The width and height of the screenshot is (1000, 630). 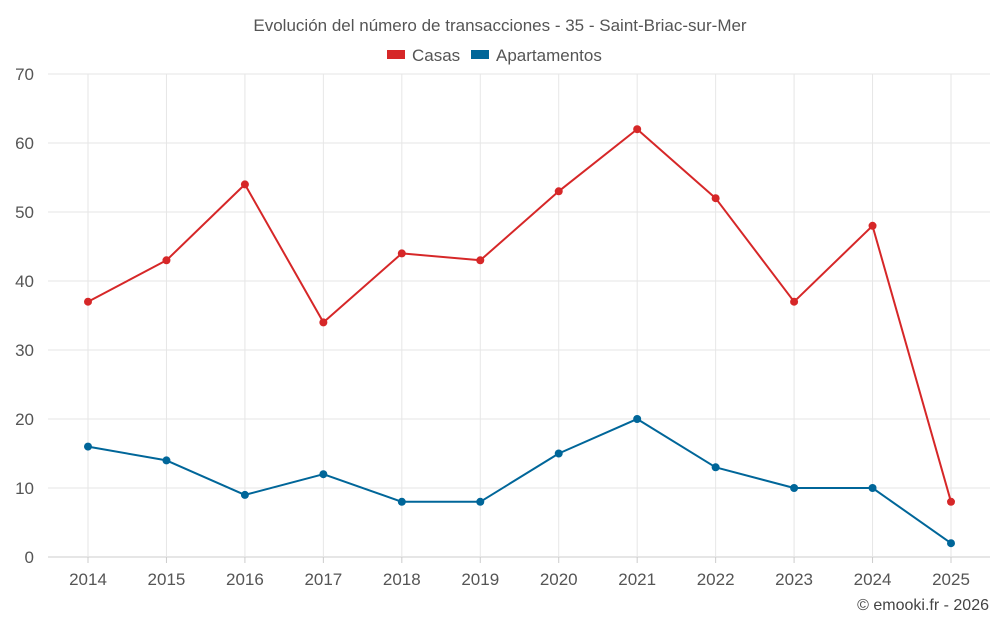 What do you see at coordinates (24, 350) in the screenshot?
I see `y-tick-label: 30` at bounding box center [24, 350].